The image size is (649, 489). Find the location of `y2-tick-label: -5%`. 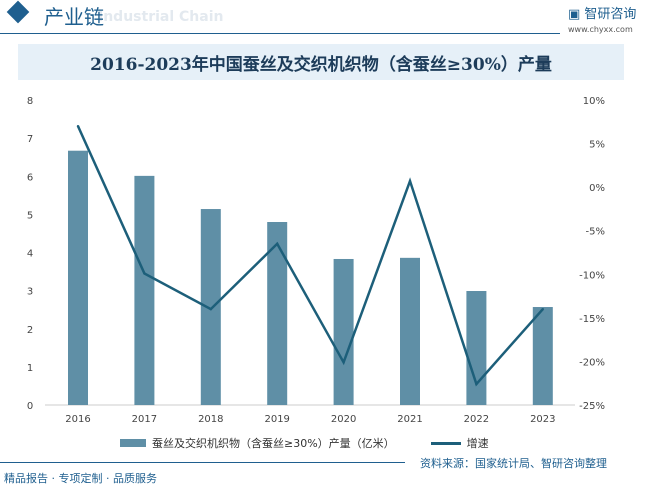

y2-tick-label: -5% is located at coordinates (595, 232).